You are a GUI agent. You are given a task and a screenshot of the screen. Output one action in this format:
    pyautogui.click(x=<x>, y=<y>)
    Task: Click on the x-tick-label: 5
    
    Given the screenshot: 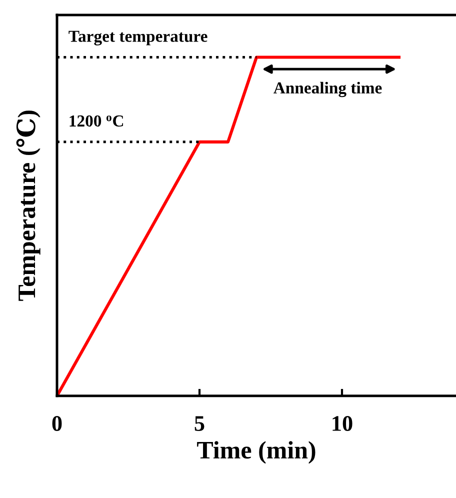 What is the action you would take?
    pyautogui.click(x=199, y=423)
    